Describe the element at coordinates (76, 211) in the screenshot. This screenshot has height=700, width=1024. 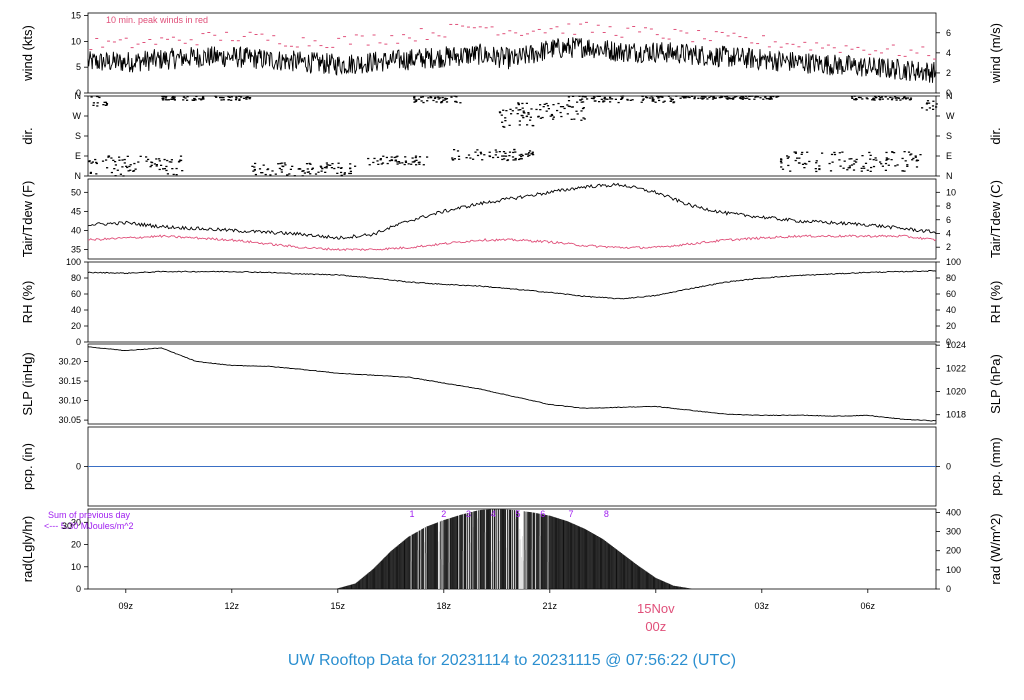
I see `temp-left-tick-label: 45` at that location.